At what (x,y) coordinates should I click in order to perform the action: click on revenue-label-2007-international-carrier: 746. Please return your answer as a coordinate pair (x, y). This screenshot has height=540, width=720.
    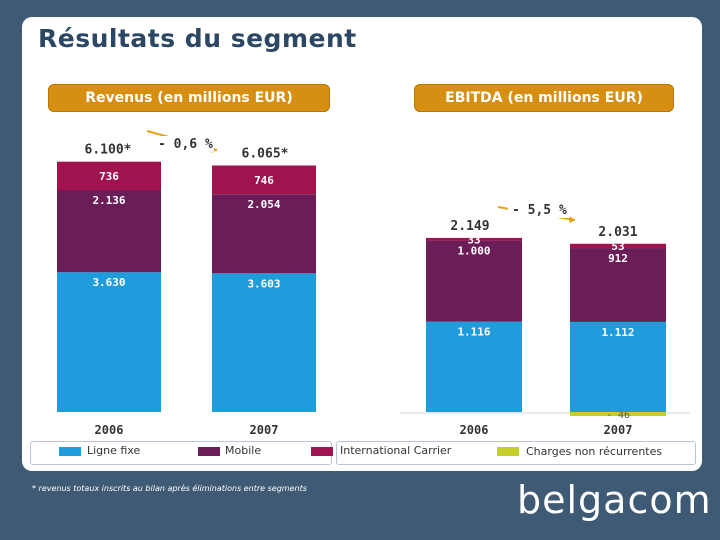
    Looking at the image, I should click on (264, 180).